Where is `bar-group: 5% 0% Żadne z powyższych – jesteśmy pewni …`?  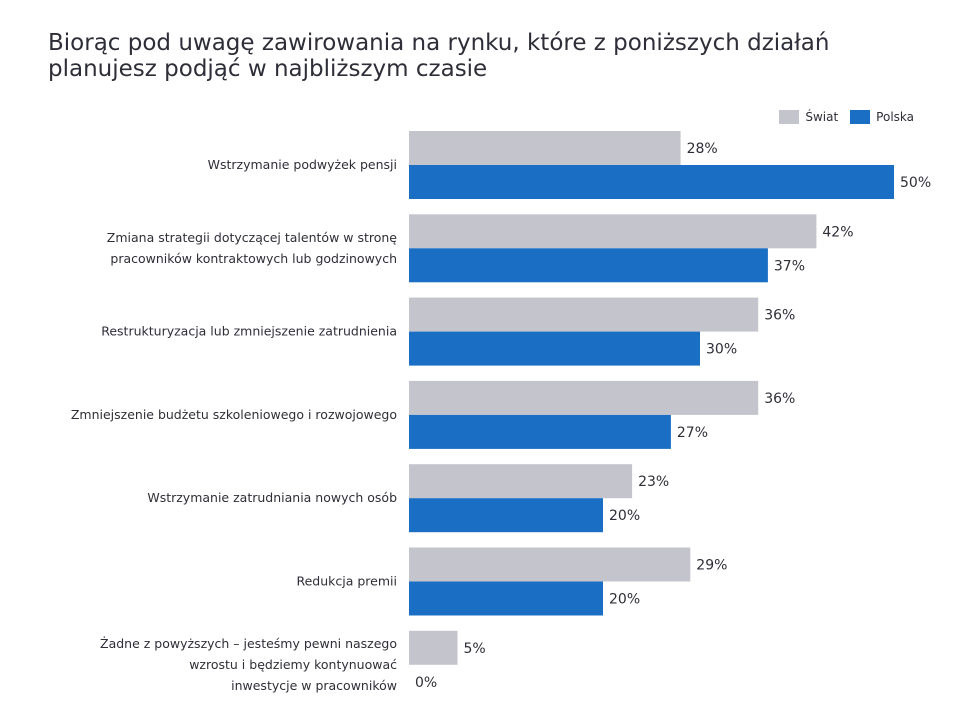 bar-group: 5% 0% Żadne z powyższych – jesteśmy pewni … is located at coordinates (293, 661).